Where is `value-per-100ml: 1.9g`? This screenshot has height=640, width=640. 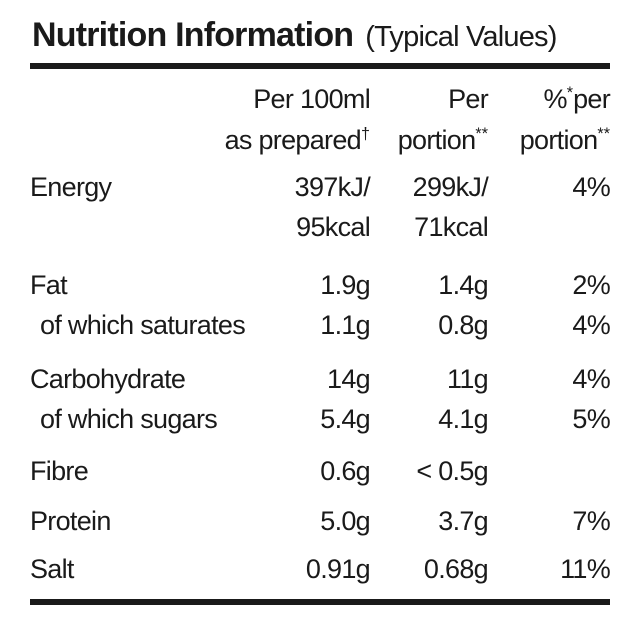
value-per-100ml: 1.9g is located at coordinates (345, 285).